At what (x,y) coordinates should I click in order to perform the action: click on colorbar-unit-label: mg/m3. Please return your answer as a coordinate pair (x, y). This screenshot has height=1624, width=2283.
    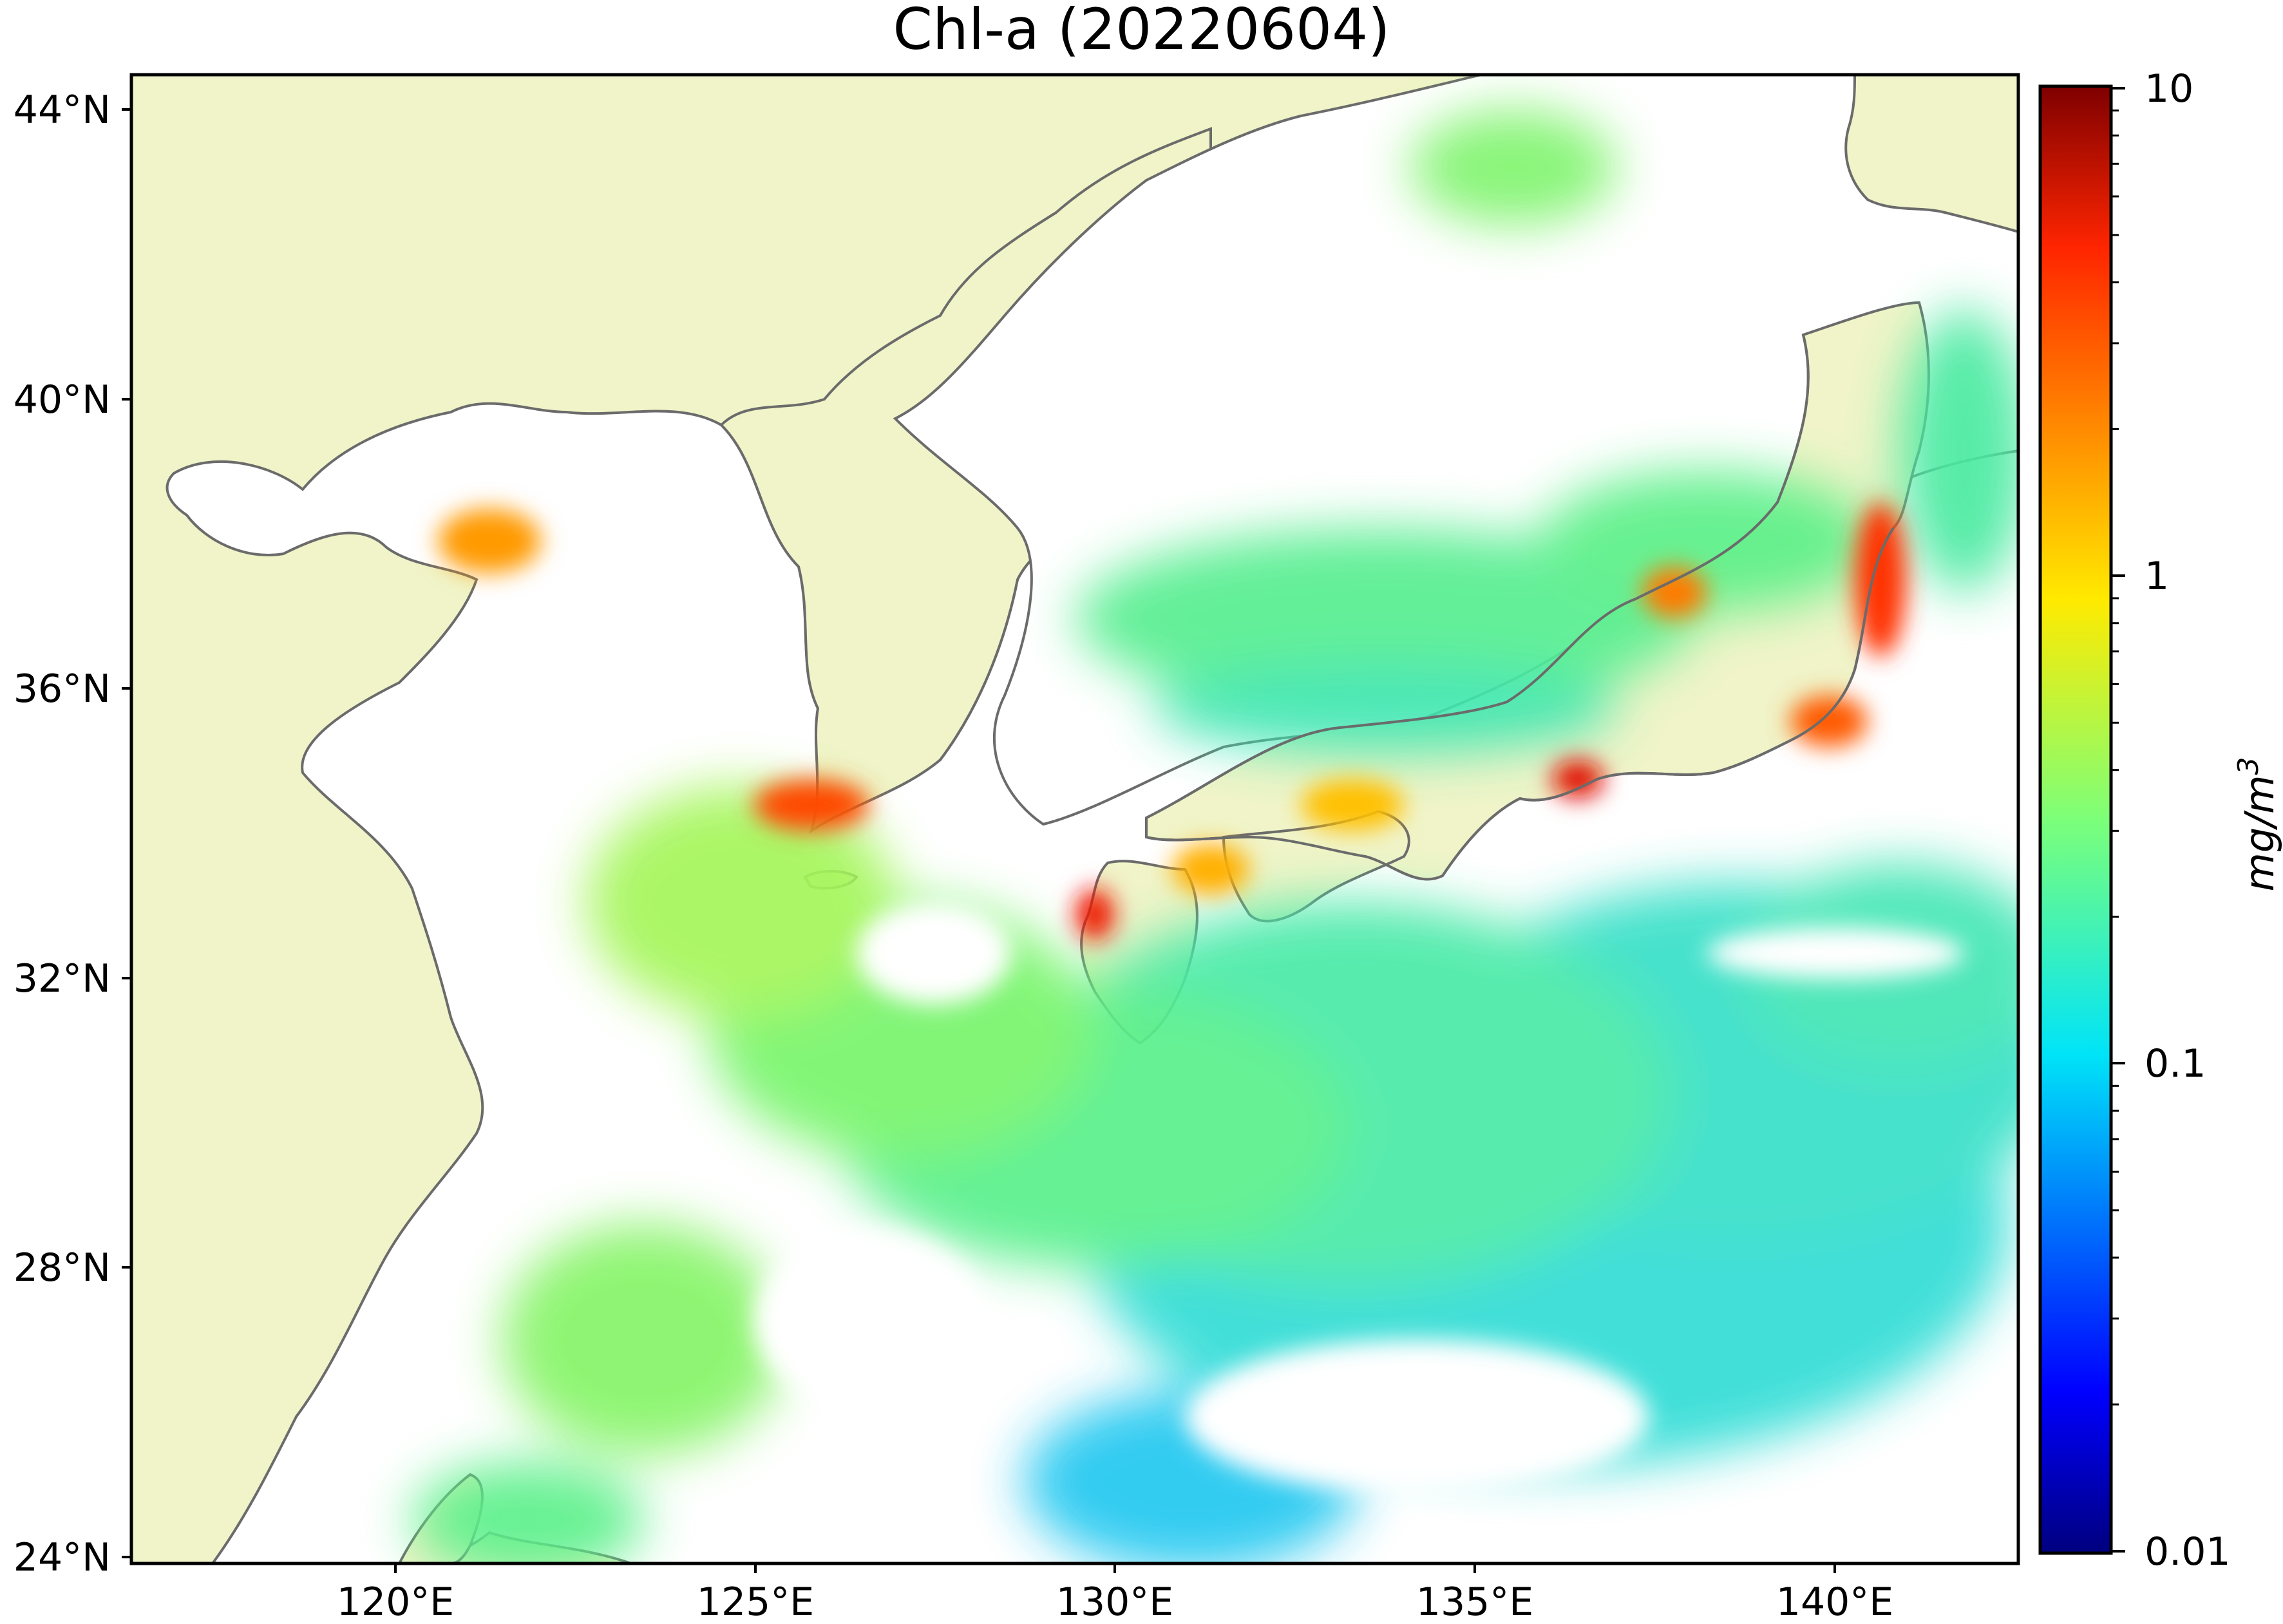
    Looking at the image, I should click on (2257, 824).